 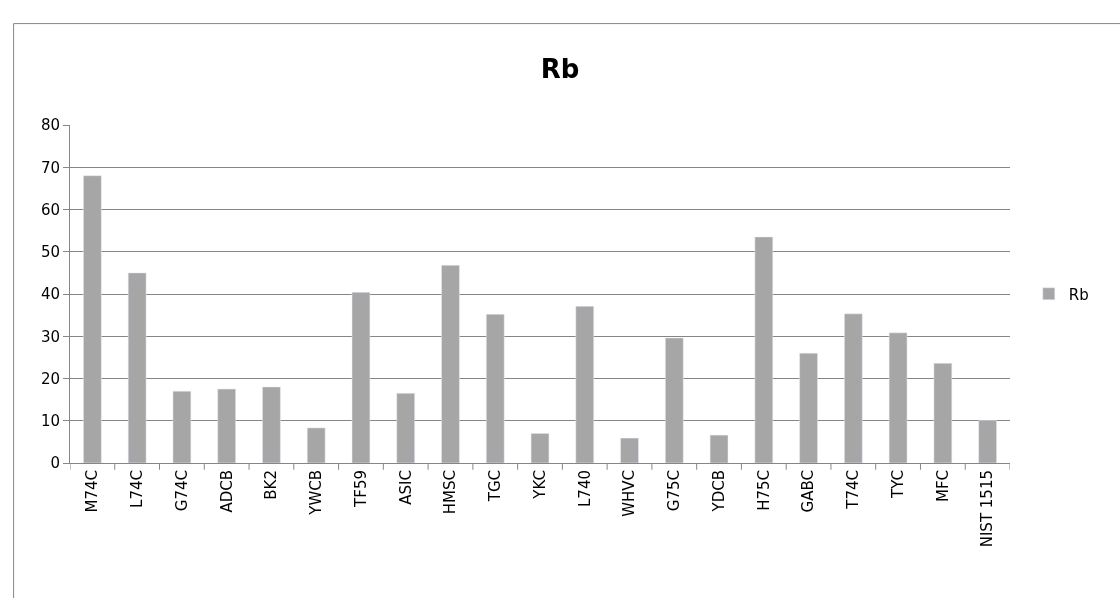 I want to click on y-tick-label: 10, so click(x=50, y=421).